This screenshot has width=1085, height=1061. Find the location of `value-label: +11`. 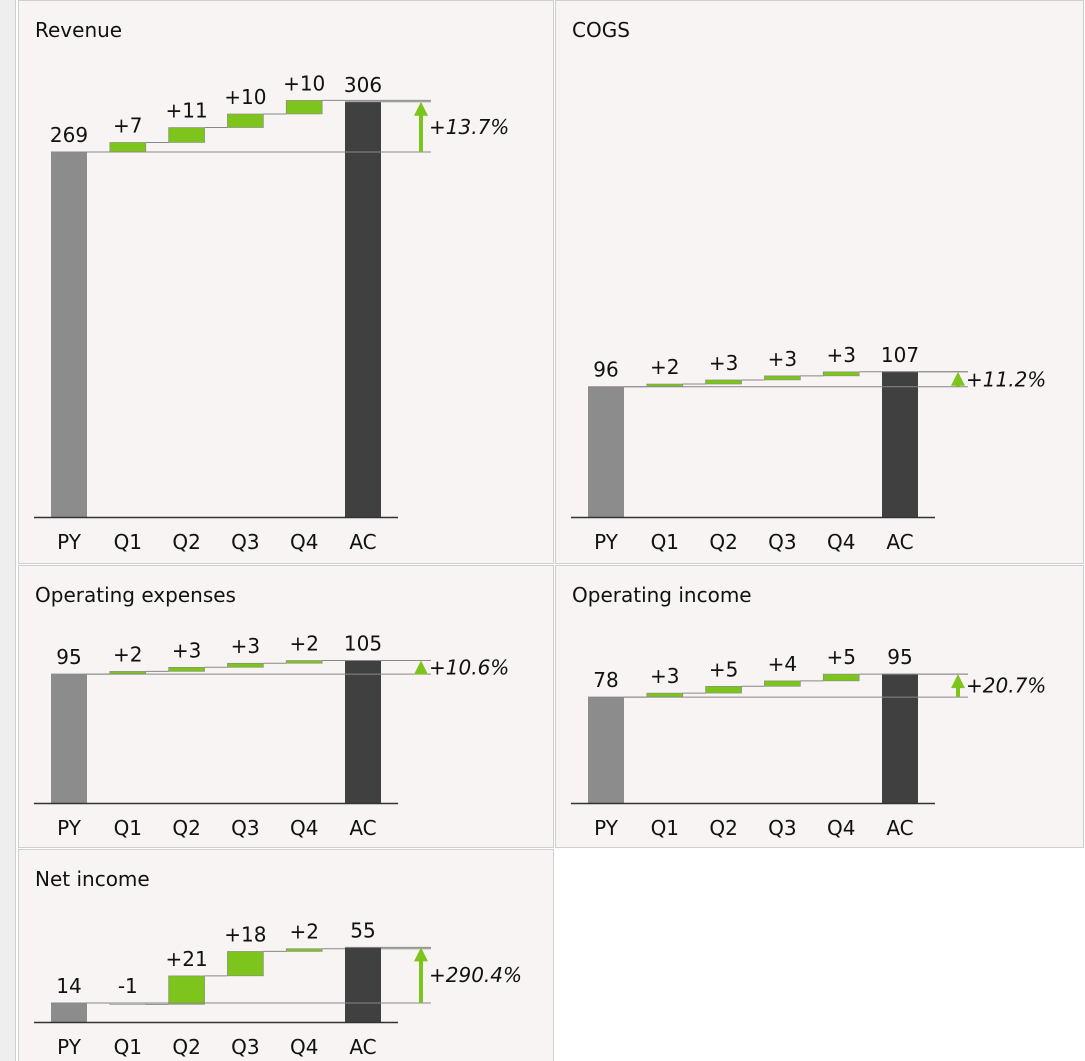

value-label: +11 is located at coordinates (186, 111).